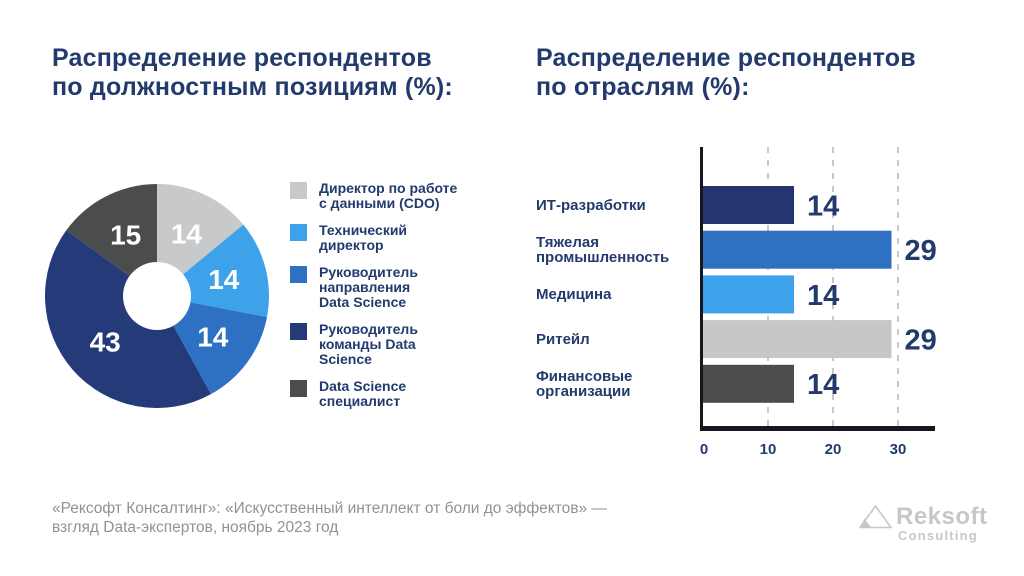 This screenshot has height=576, width=1024. I want to click on legend-item: Data Science специалист, so click(390, 394).